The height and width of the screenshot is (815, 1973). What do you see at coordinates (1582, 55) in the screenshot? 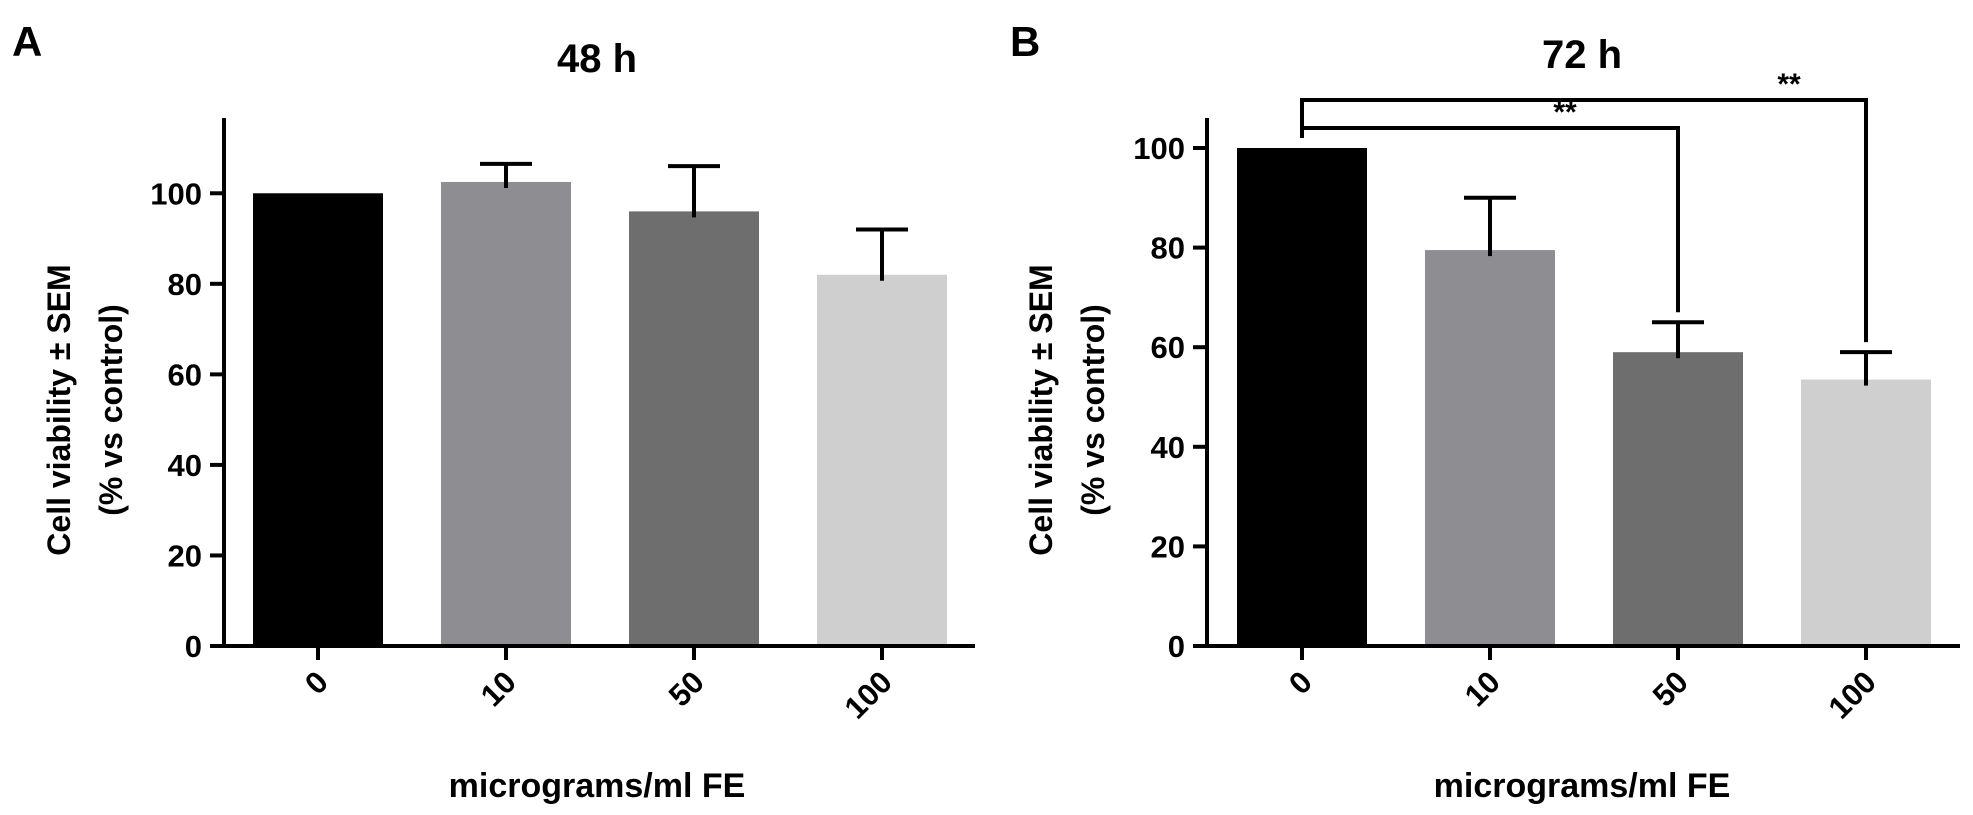
I see `panel-b-title: 72 h` at bounding box center [1582, 55].